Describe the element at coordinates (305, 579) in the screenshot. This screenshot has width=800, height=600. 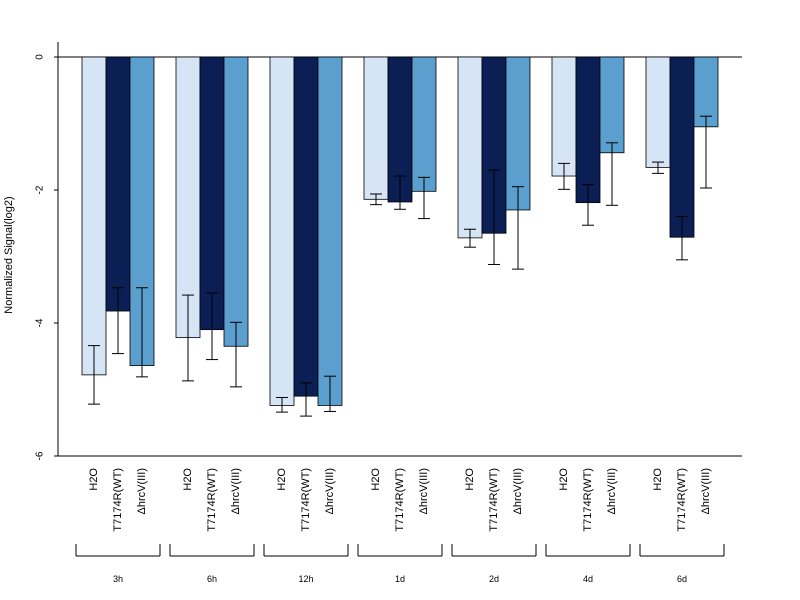
I see `group-label: 12h` at that location.